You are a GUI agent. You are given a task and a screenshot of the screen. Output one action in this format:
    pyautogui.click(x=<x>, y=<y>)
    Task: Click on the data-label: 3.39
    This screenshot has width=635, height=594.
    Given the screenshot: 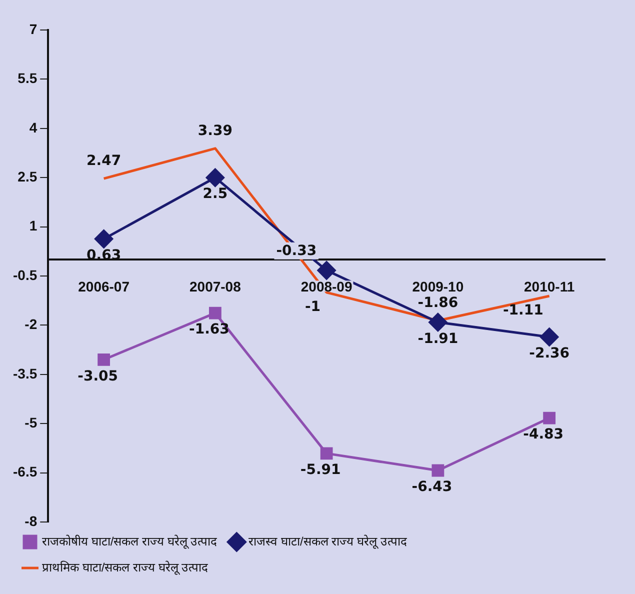 What is the action you would take?
    pyautogui.click(x=215, y=131)
    